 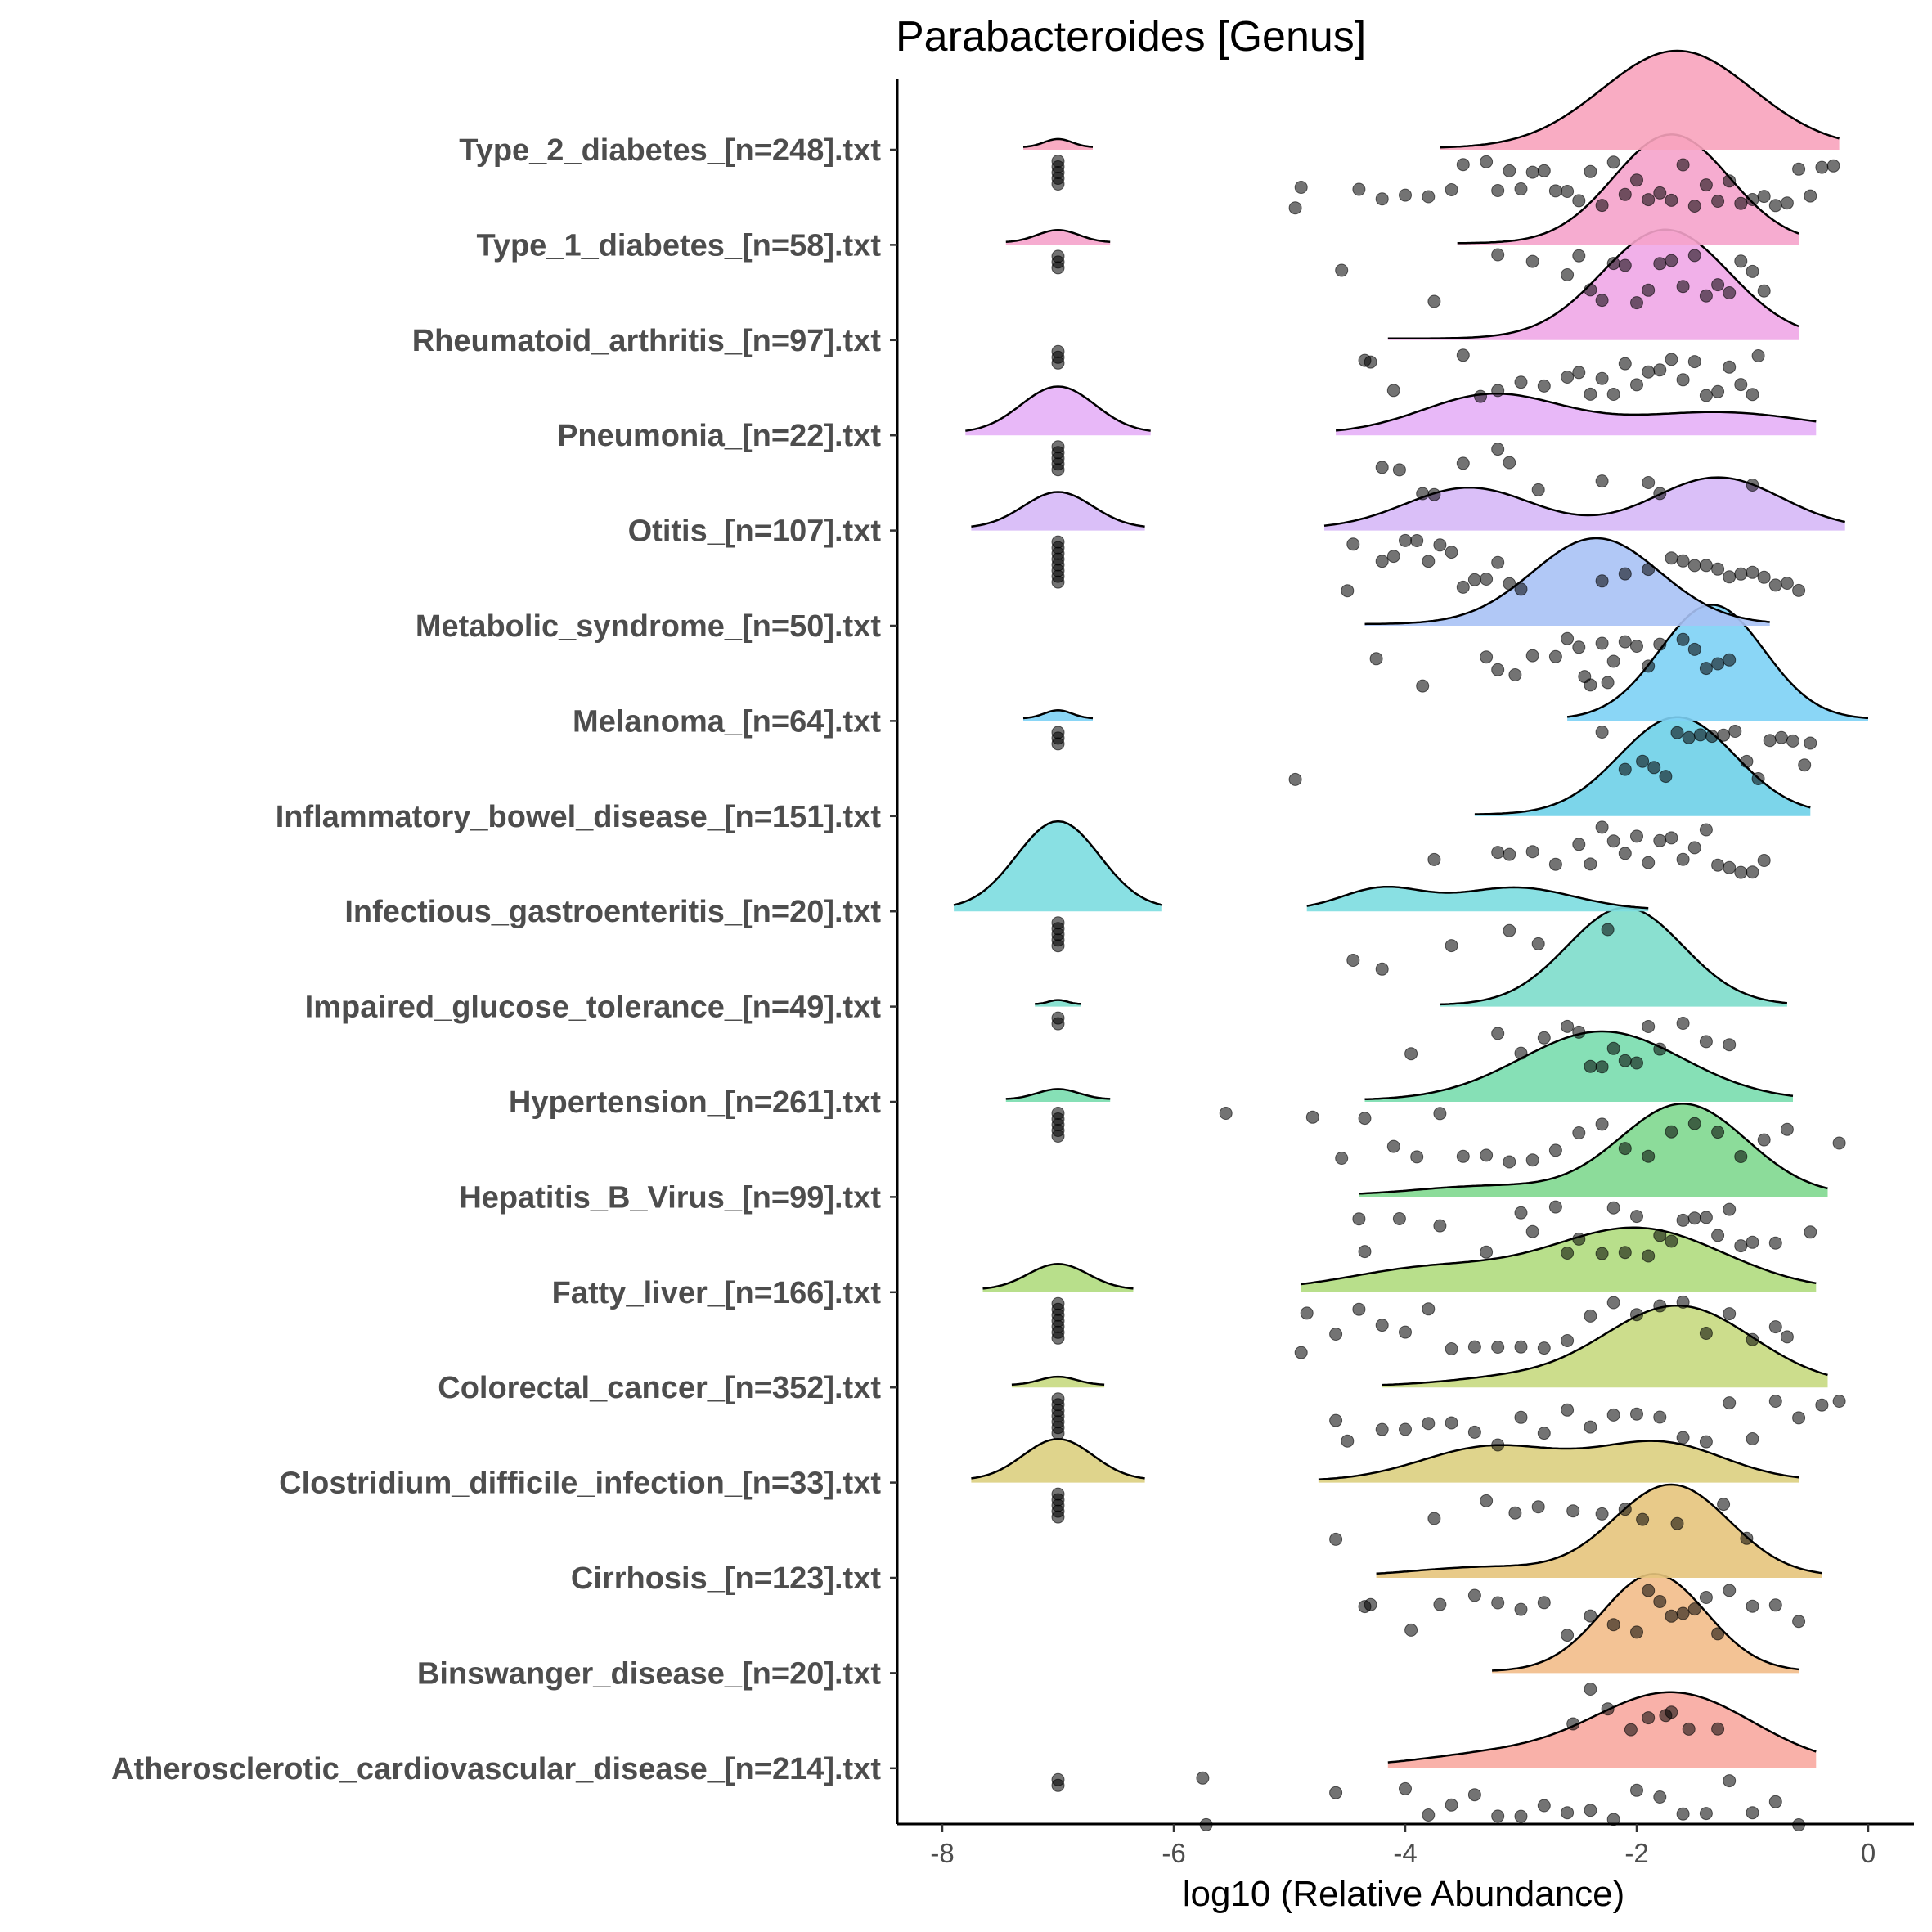 I want to click on y-tick-label: Hypertension_[n=261].txt, so click(x=695, y=1102).